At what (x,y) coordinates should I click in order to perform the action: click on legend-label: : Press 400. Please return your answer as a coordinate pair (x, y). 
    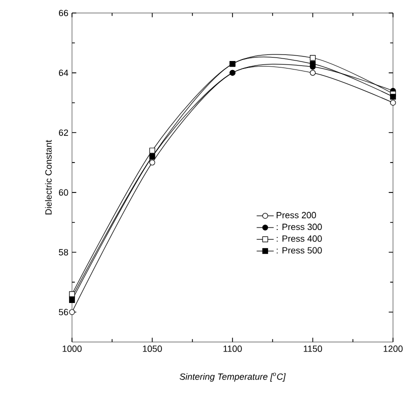
    Looking at the image, I should click on (299, 238).